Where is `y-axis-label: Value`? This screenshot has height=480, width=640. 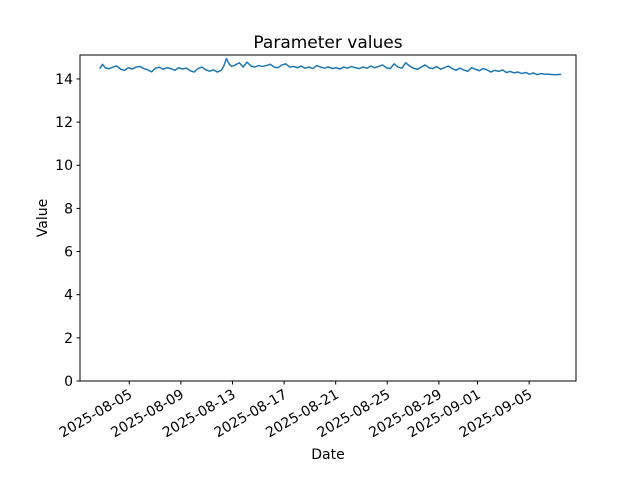
y-axis-label: Value is located at coordinates (43, 218).